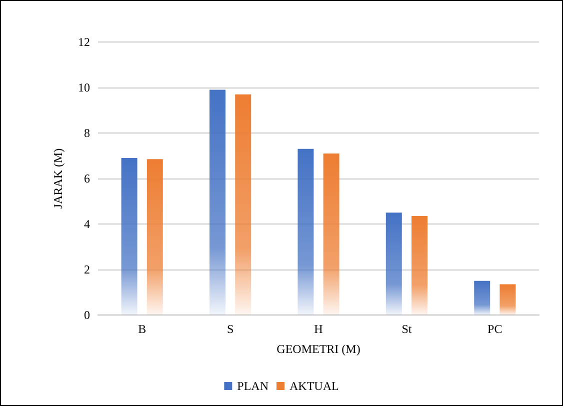 This screenshot has height=408, width=565. Describe the element at coordinates (495, 329) in the screenshot. I see `x-tick-label: PC` at that location.